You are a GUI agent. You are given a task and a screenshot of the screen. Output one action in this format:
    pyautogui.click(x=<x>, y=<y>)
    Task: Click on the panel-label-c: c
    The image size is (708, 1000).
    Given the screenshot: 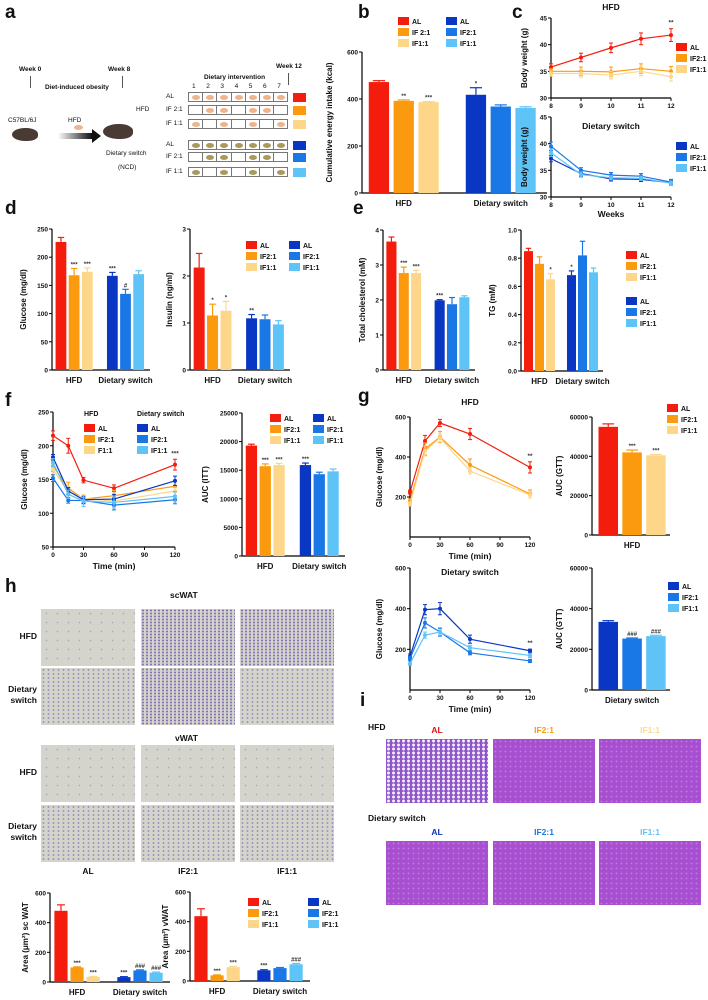 What is the action you would take?
    pyautogui.click(x=517, y=12)
    